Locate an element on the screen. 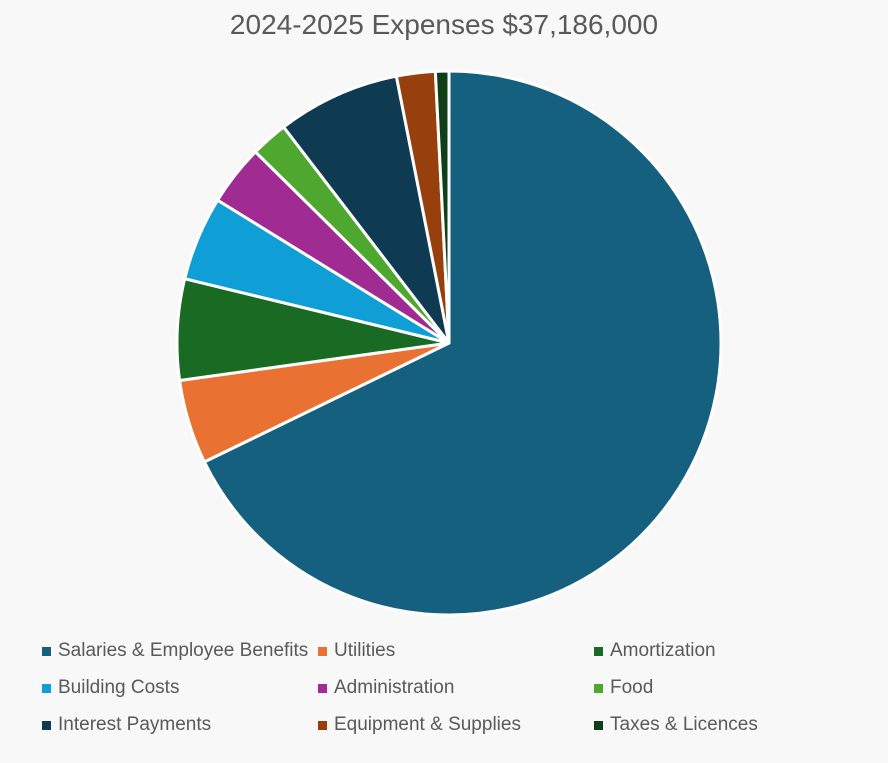 The image size is (888, 763). pie-slice-taxes-licences is located at coordinates (442, 207).